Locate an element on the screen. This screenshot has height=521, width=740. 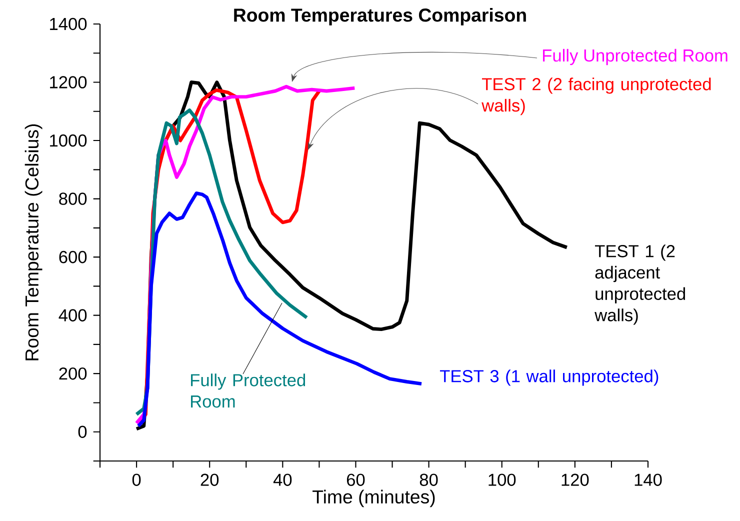
y-axis-title: Room Temperature (Celsius) is located at coordinates (33, 242).